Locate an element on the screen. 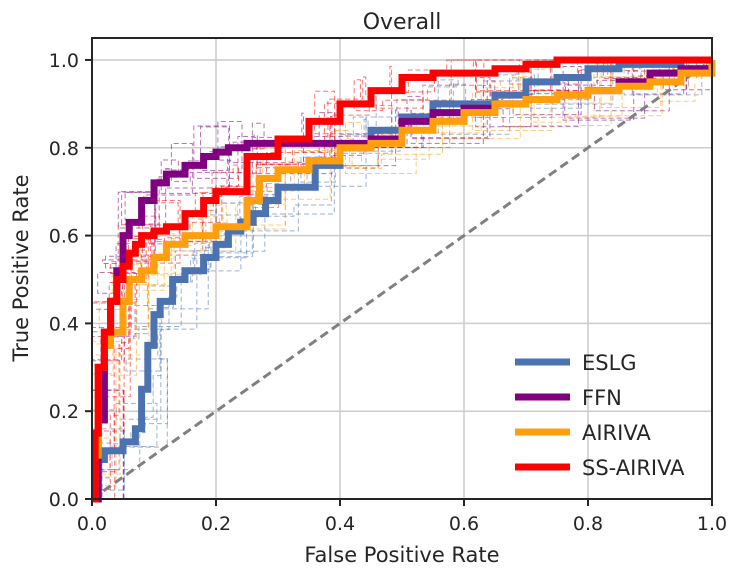  legend-label: ESLG is located at coordinates (609, 363).